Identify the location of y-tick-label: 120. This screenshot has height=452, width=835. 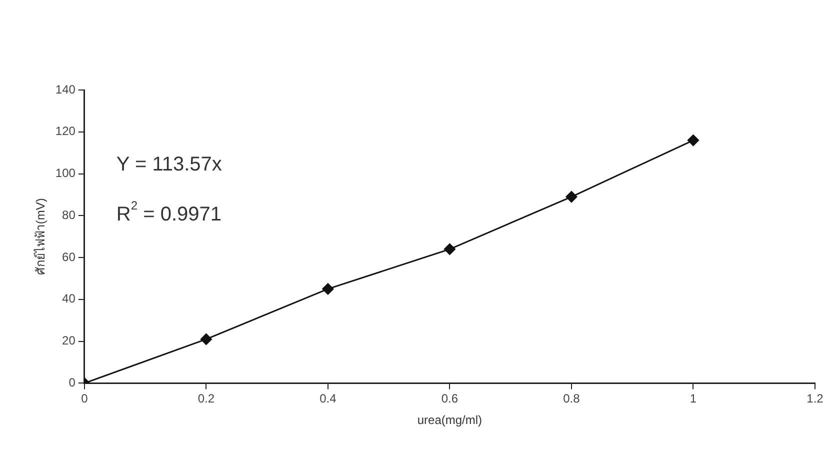
(65, 131).